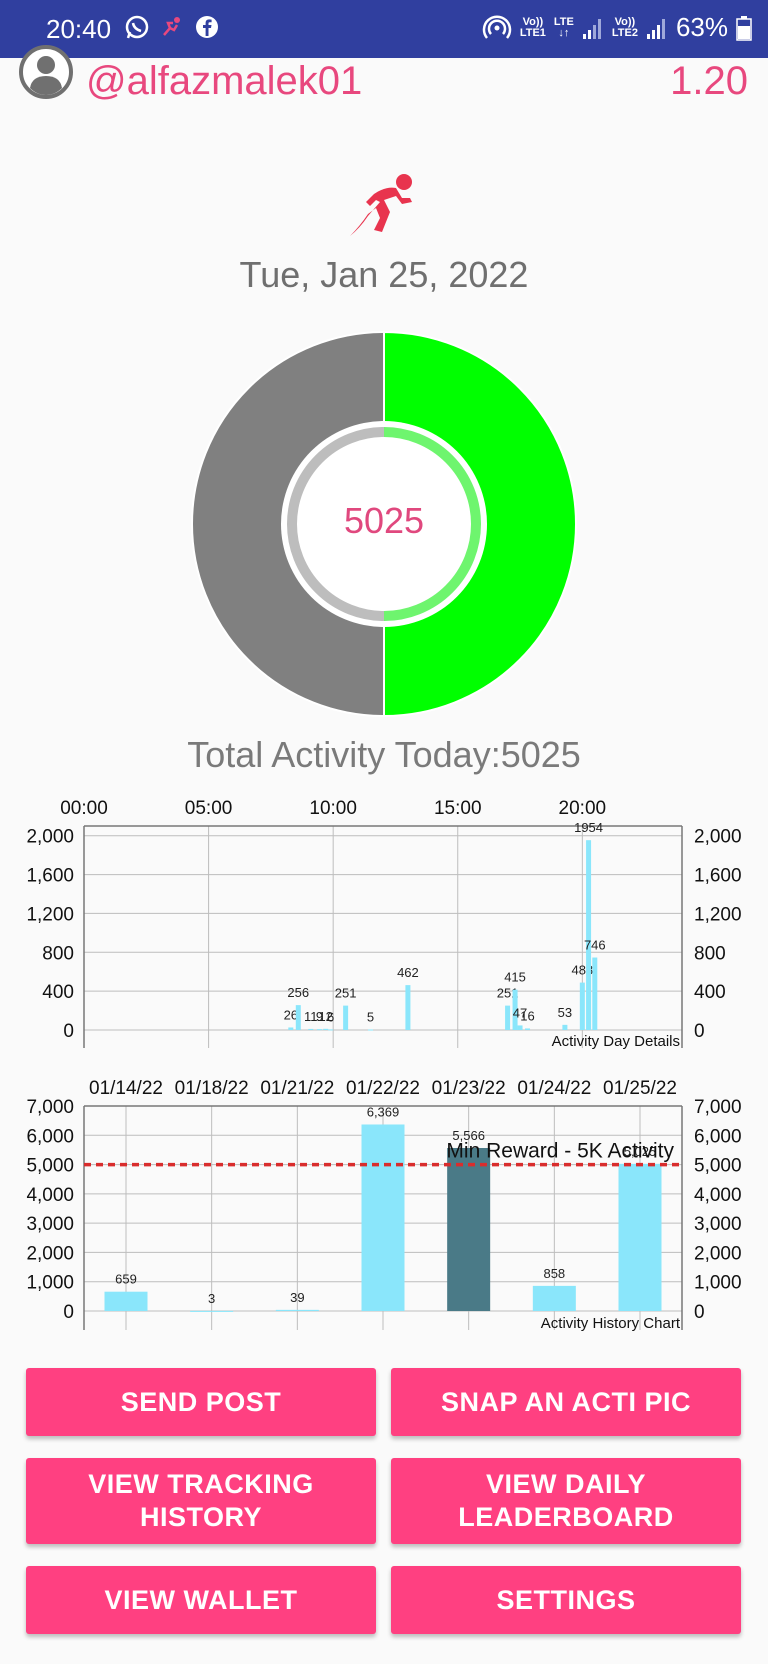 This screenshot has width=768, height=1664. I want to click on network-label: LTE ↓↑, so click(563, 27).